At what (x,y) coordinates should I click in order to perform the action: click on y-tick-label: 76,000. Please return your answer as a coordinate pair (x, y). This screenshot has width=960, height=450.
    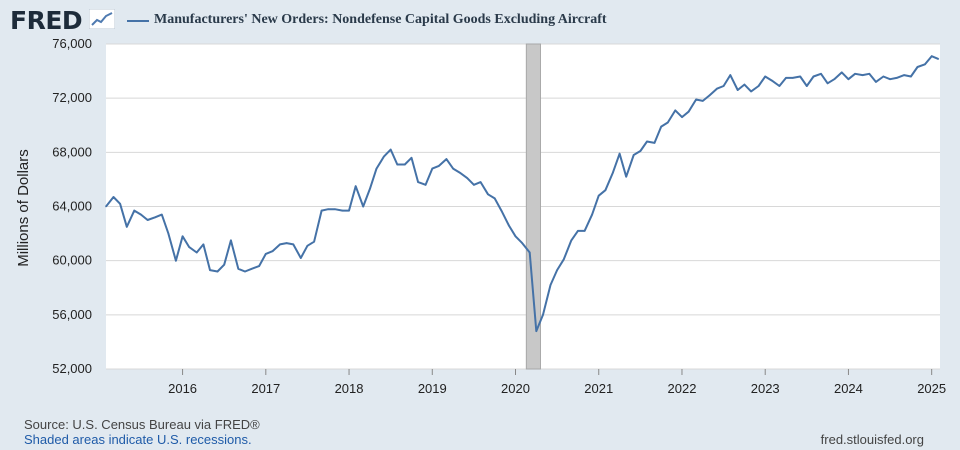
    Looking at the image, I should click on (72, 43).